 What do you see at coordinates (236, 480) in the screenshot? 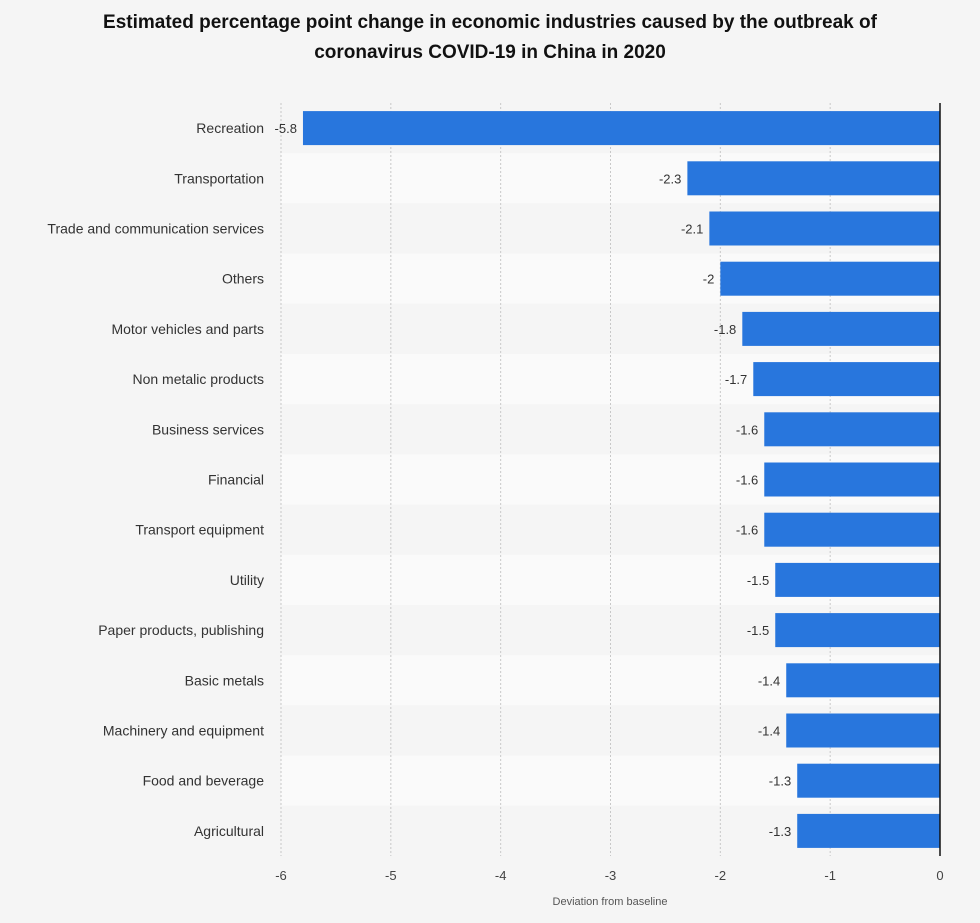
I see `category-label: Financial` at bounding box center [236, 480].